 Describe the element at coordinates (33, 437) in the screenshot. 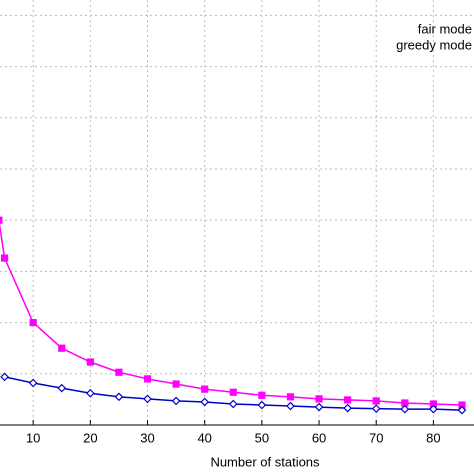

I see `x-tick-label: 10` at that location.